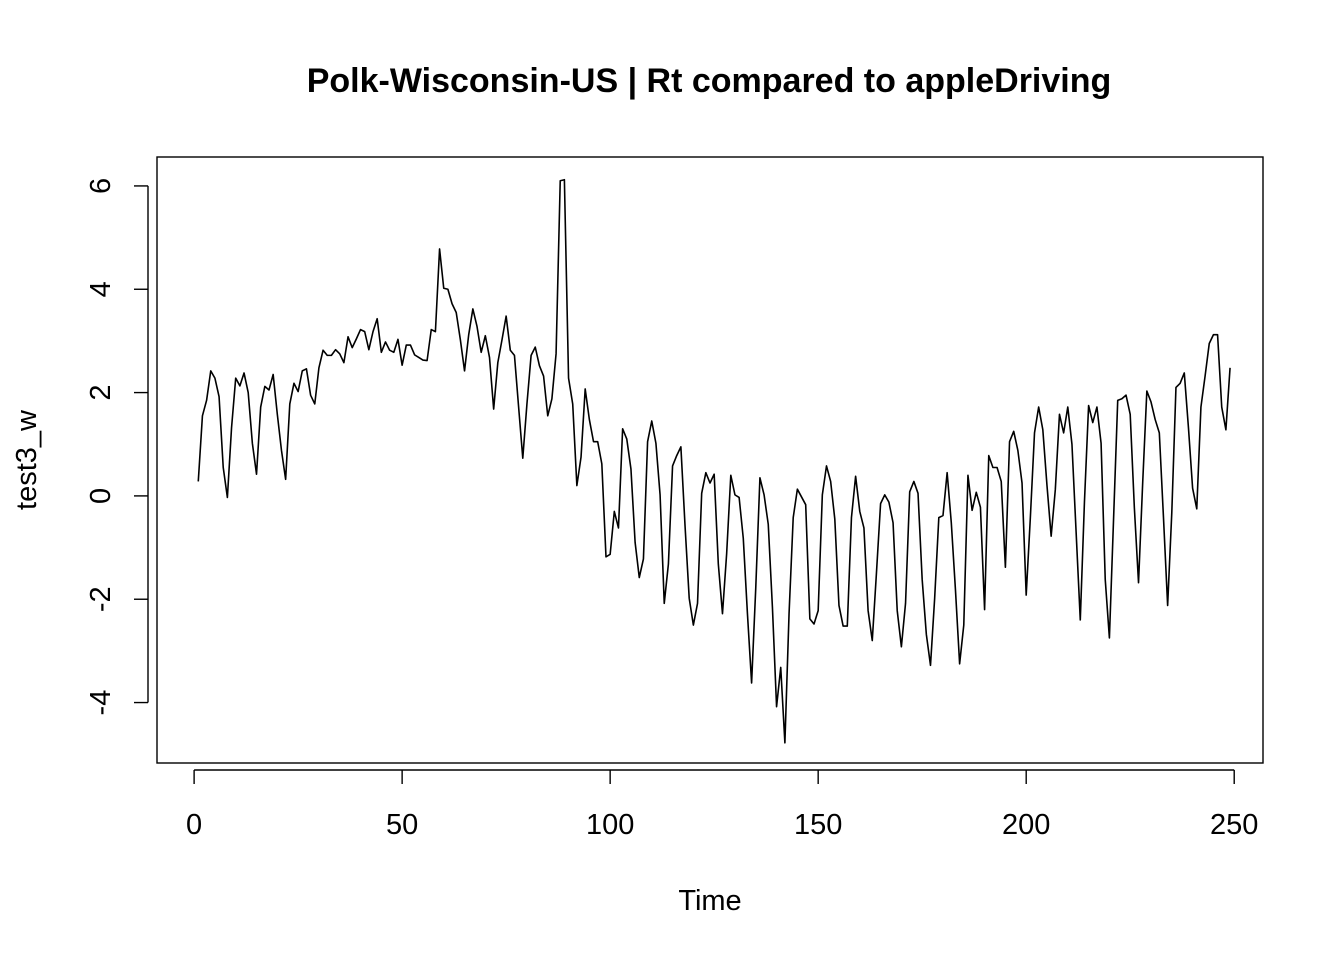  What do you see at coordinates (709, 901) in the screenshot?
I see `x-axis-label: Time` at bounding box center [709, 901].